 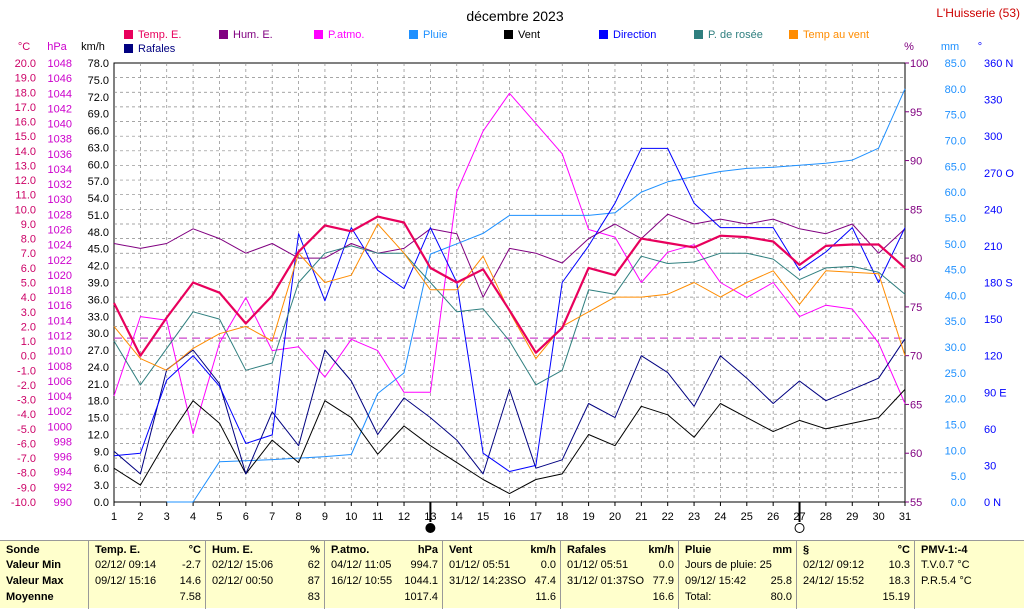 I want to click on legend-label-rafales: Rafales, so click(x=157, y=49).